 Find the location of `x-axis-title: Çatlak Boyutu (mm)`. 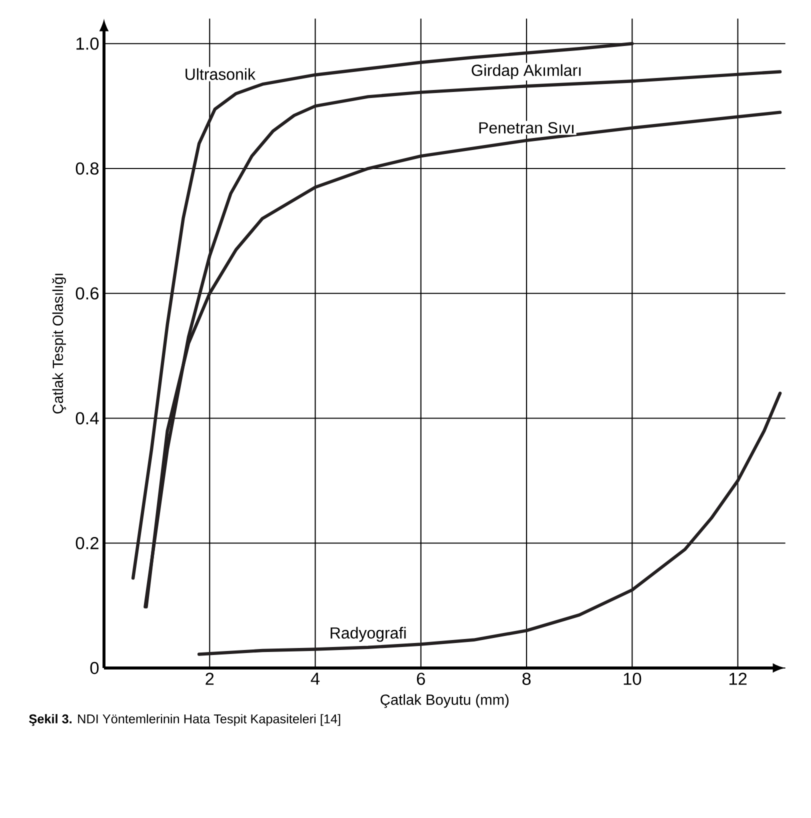

x-axis-title: Çatlak Boyutu (mm) is located at coordinates (444, 701).